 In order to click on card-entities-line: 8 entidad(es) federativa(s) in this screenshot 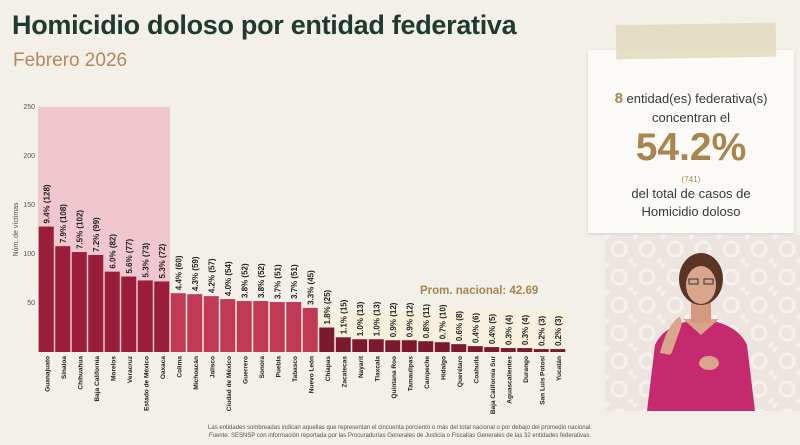, I will do `click(691, 98)`.